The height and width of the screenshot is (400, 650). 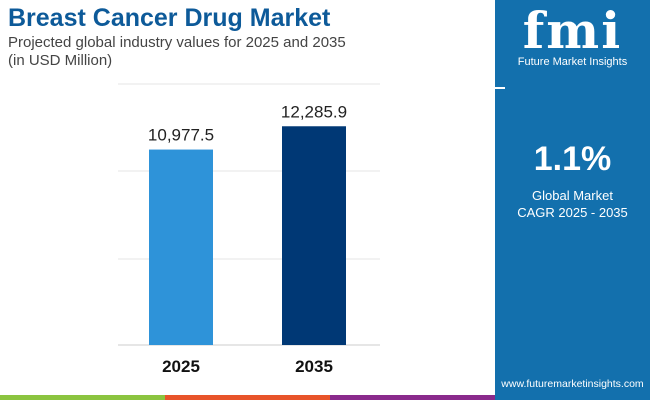 I want to click on logo-mark: fmi, so click(x=572, y=30).